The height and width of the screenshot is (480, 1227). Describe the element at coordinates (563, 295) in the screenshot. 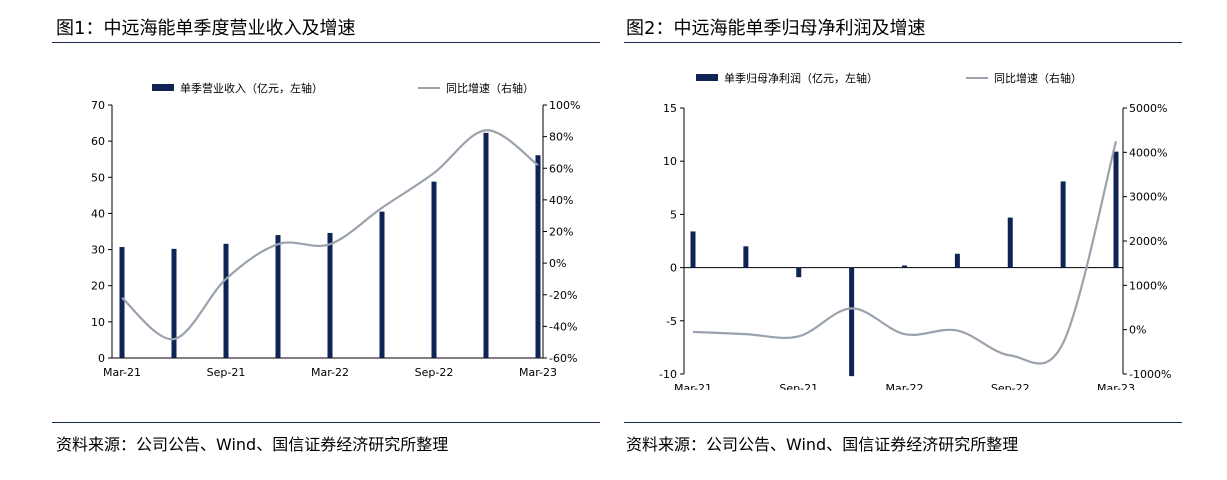

I see `right-tick-label: -20%` at that location.